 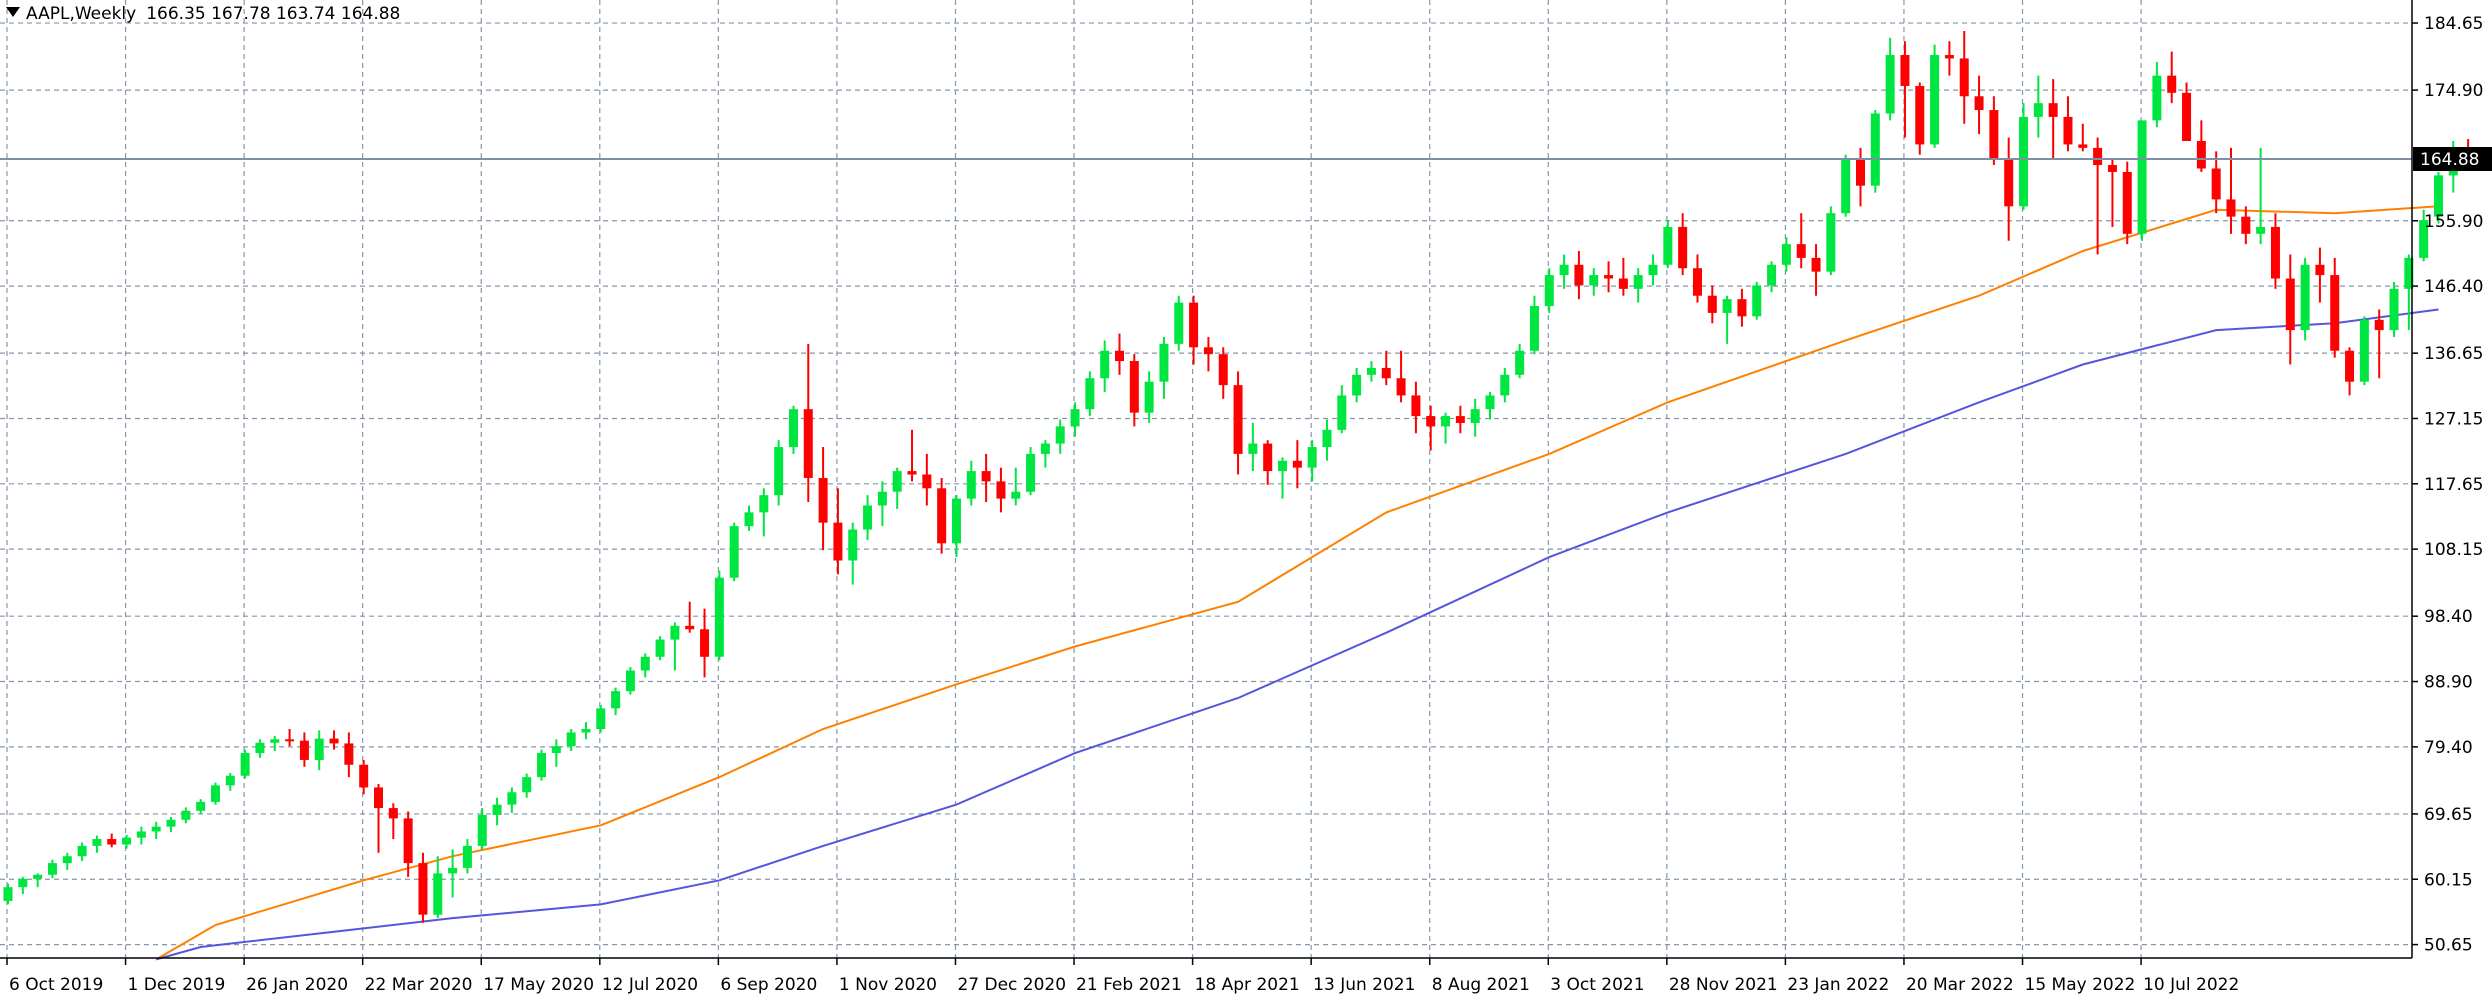 What do you see at coordinates (2453, 485) in the screenshot?
I see `y-tick-label: 117.65` at bounding box center [2453, 485].